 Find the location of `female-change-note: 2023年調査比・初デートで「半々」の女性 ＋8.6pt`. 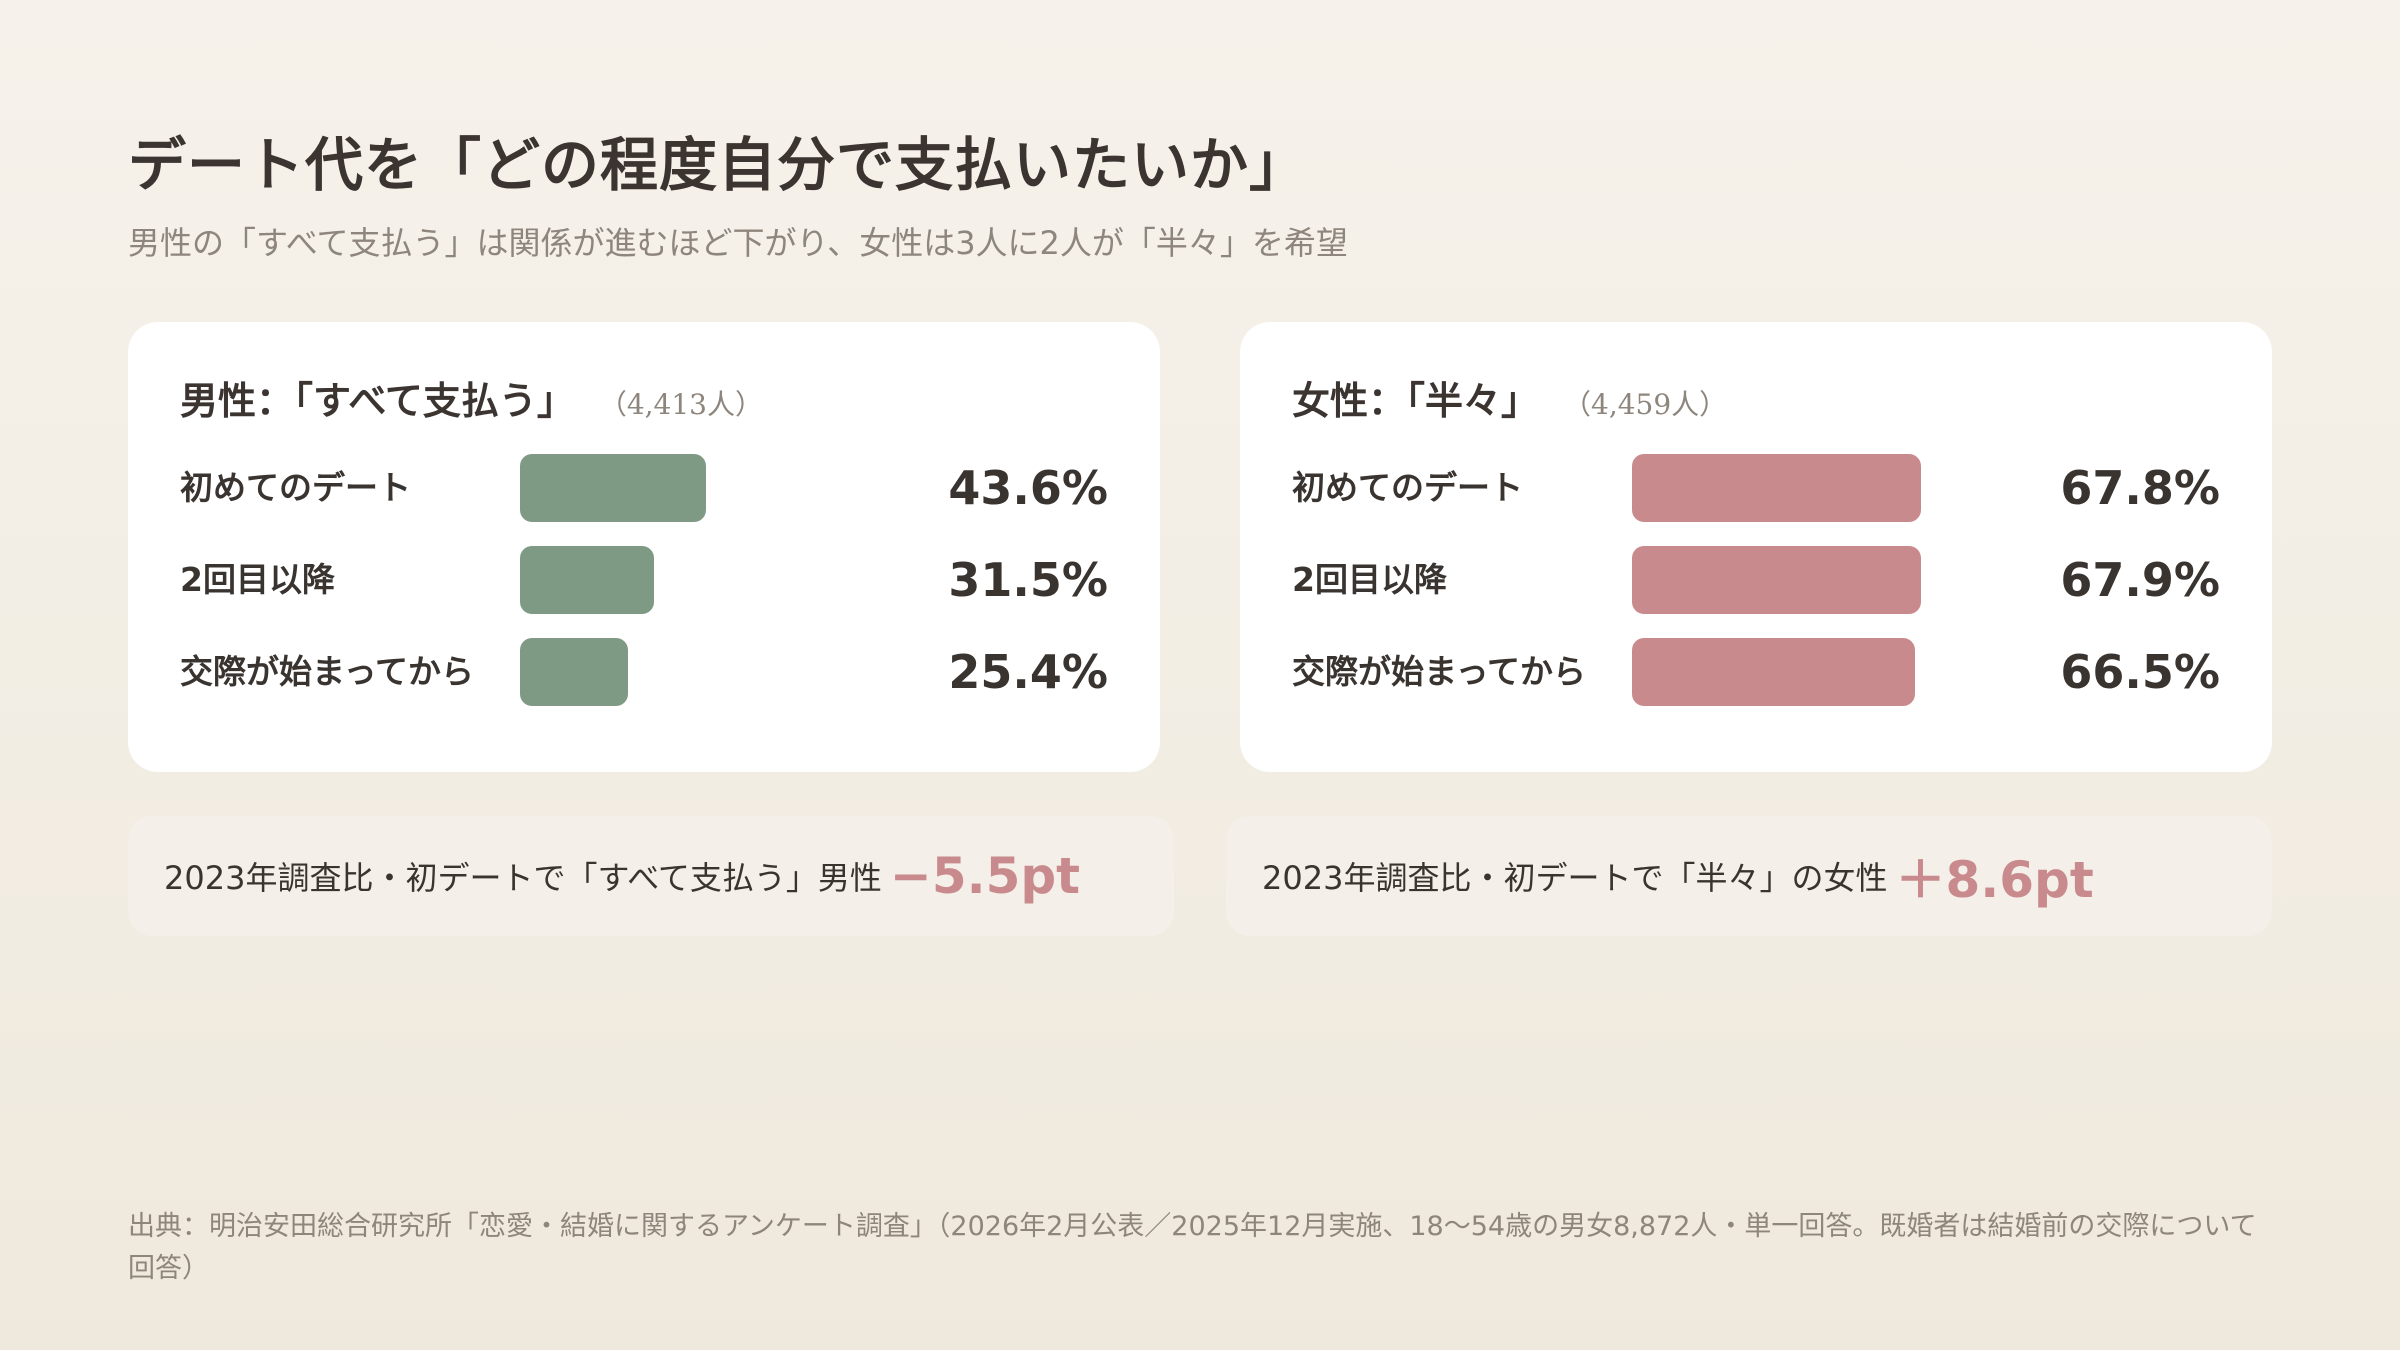

female-change-note: 2023年調査比・初デートで「半々」の女性 ＋8.6pt is located at coordinates (1749, 876).